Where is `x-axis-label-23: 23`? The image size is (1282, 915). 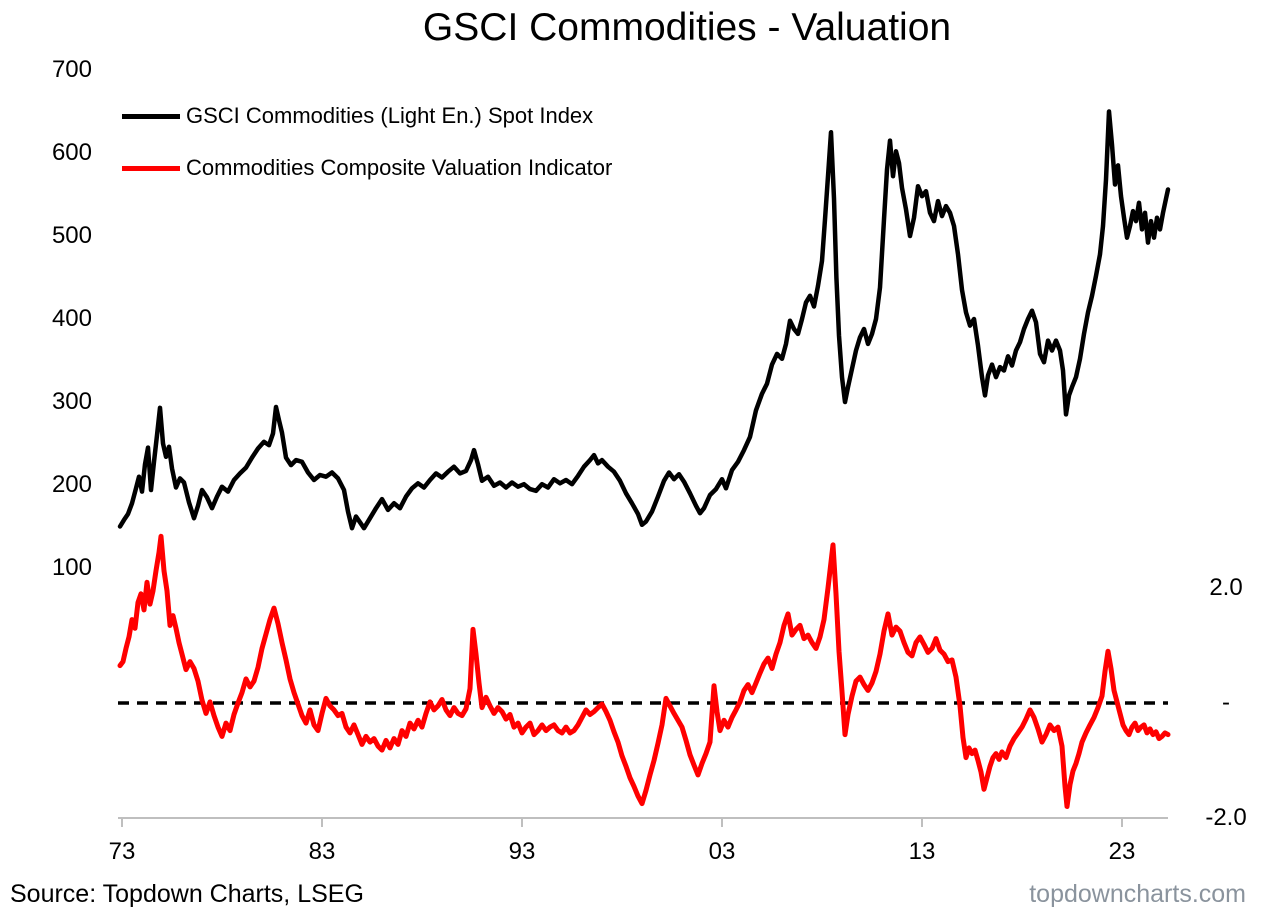
x-axis-label-23: 23 is located at coordinates (1122, 851).